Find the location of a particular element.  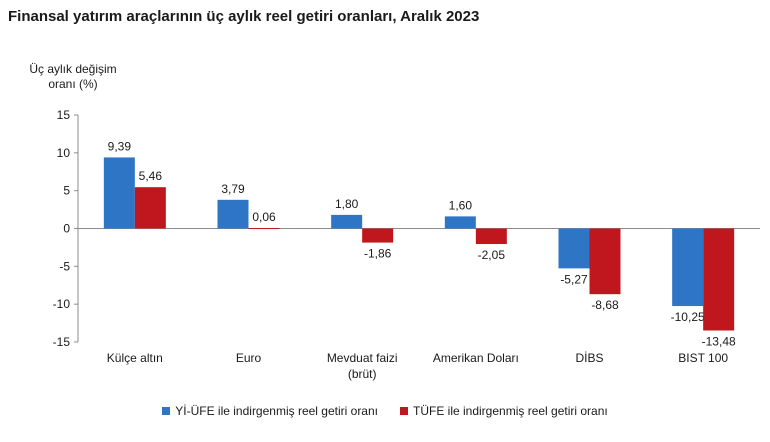

bar-s2-c4 is located at coordinates (491, 236).